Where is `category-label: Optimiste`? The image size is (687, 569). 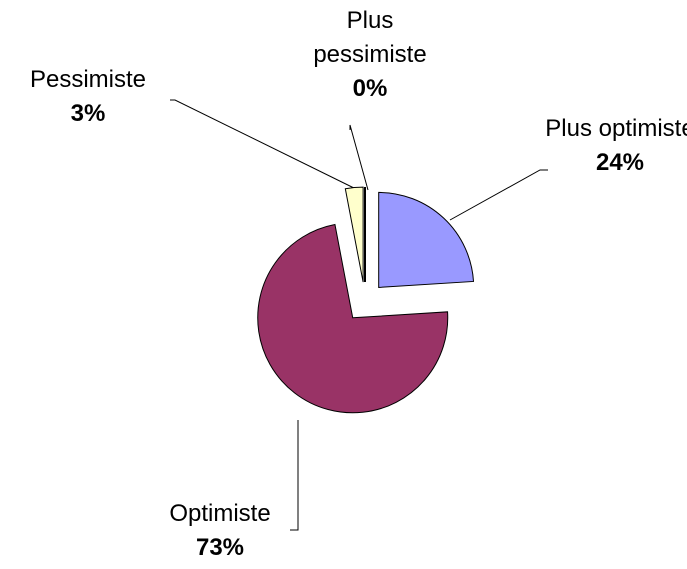
category-label: Optimiste is located at coordinates (220, 513).